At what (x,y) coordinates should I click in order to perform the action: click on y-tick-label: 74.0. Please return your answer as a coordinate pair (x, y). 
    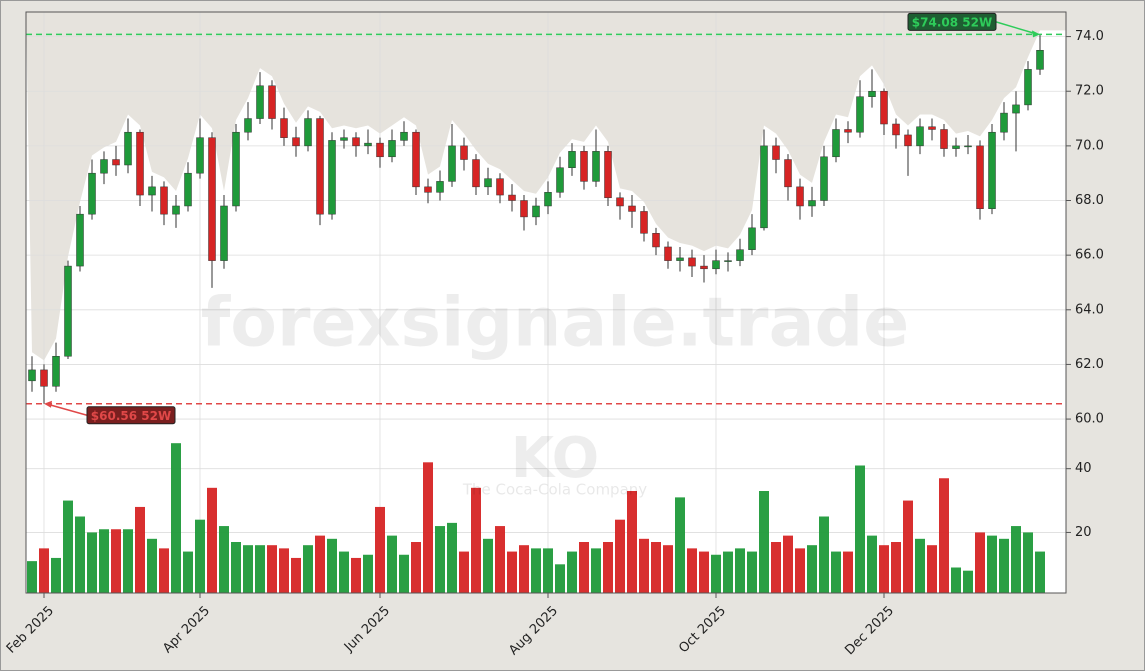
    Looking at the image, I should click on (1089, 36).